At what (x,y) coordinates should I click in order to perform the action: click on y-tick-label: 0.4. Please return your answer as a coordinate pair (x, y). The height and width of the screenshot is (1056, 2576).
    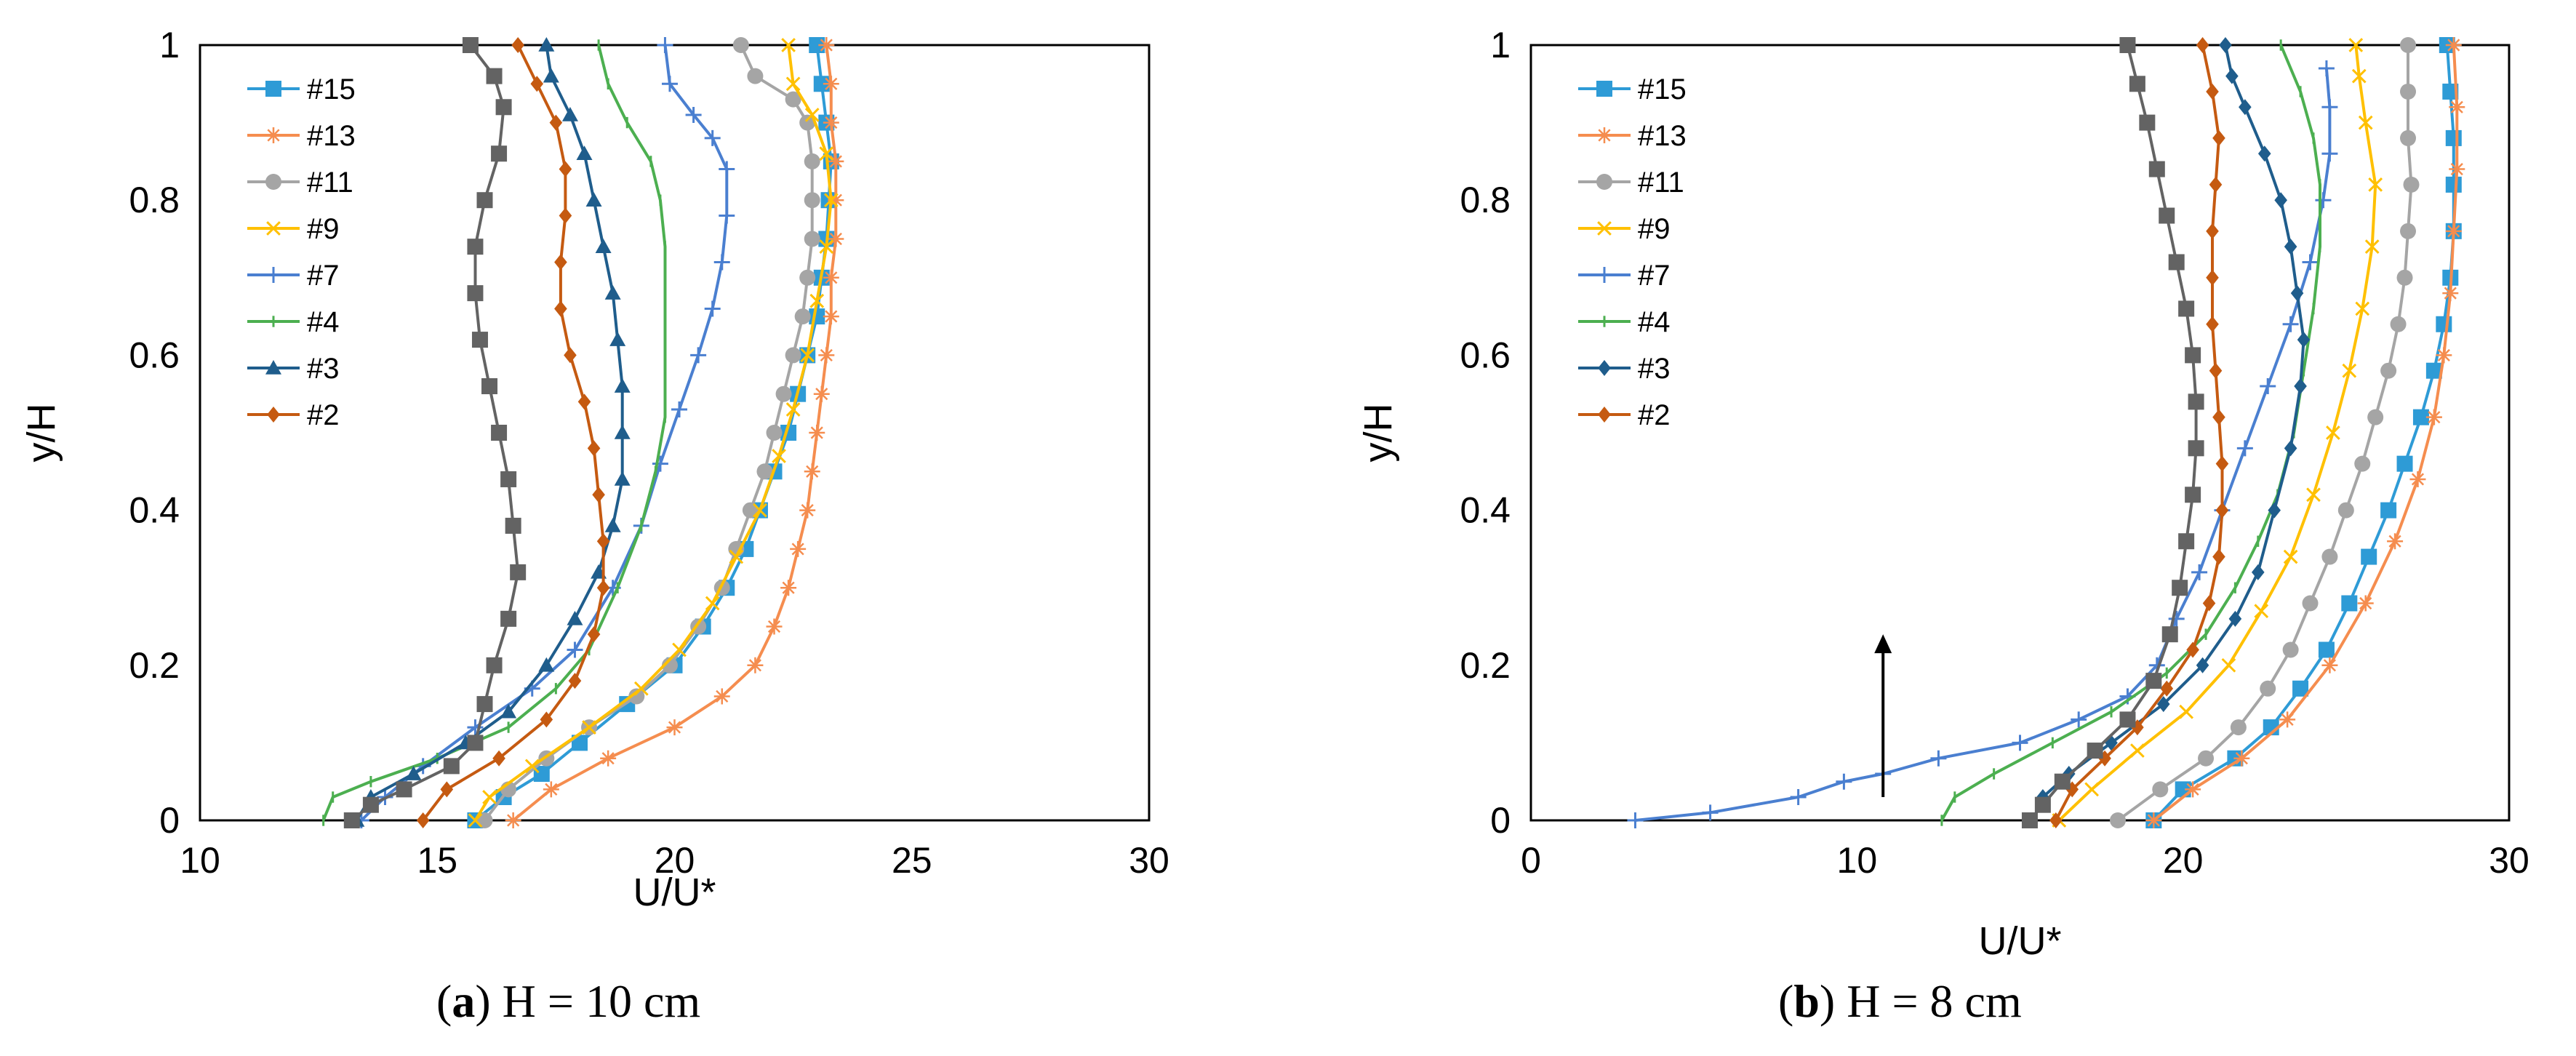
    Looking at the image, I should click on (154, 510).